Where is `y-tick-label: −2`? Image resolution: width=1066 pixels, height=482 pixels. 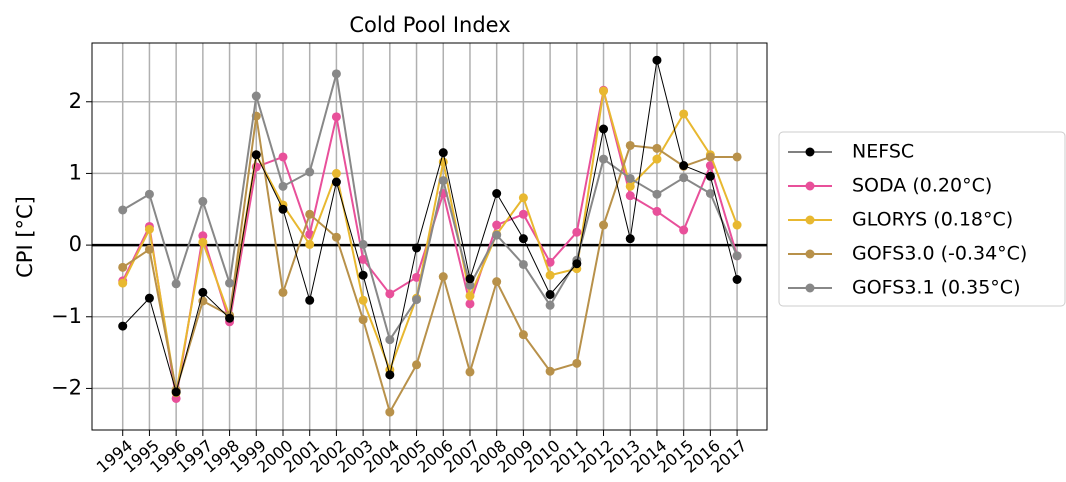 y-tick-label: −2 is located at coordinates (66, 387).